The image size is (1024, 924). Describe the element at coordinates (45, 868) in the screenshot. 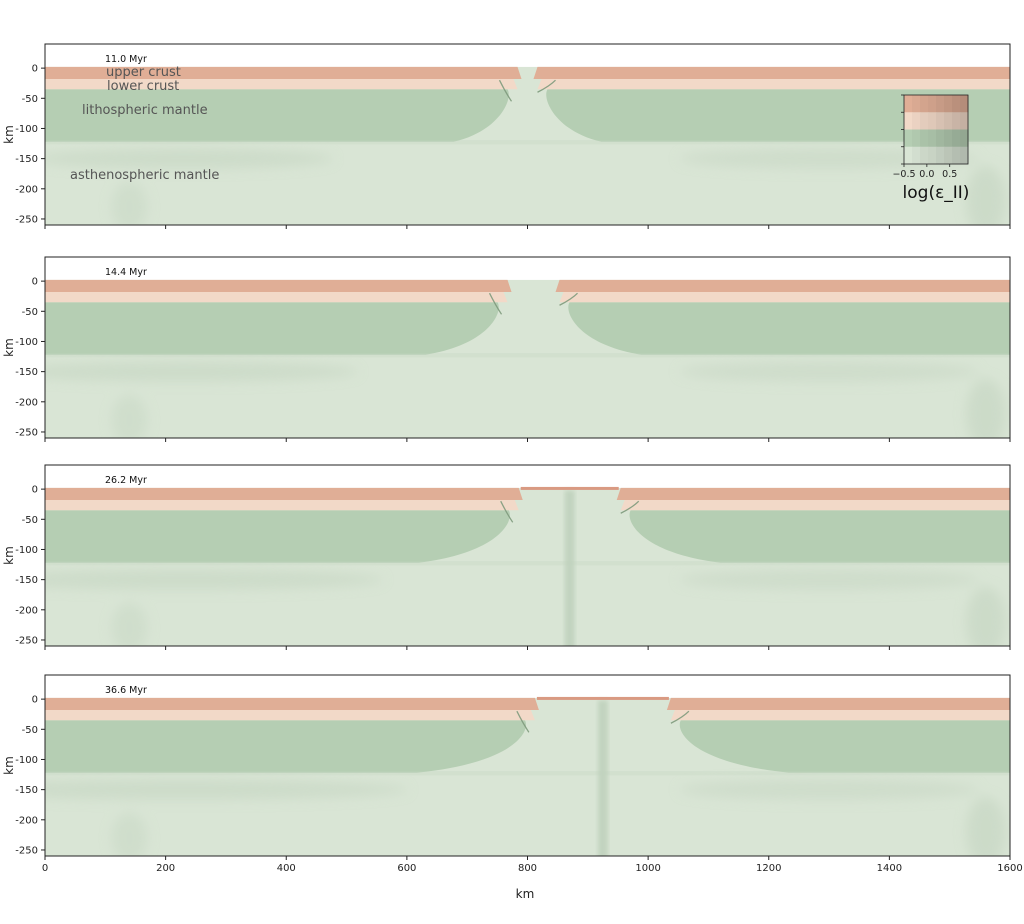

I see `x-tick-label: 0` at that location.